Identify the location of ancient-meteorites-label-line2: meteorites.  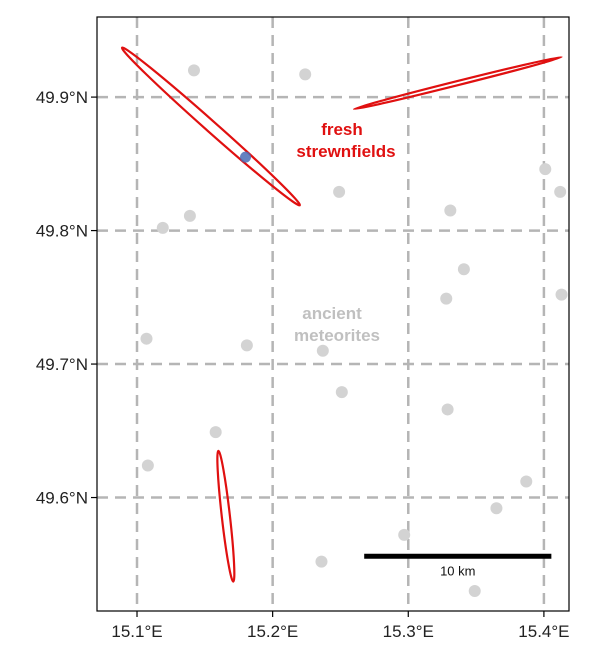
(337, 335).